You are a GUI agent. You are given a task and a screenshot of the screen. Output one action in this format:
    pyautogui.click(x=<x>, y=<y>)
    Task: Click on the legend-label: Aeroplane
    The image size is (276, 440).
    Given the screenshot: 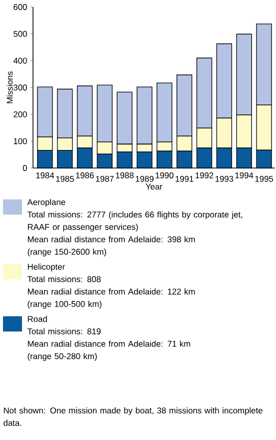 What is the action you would take?
    pyautogui.click(x=46, y=202)
    